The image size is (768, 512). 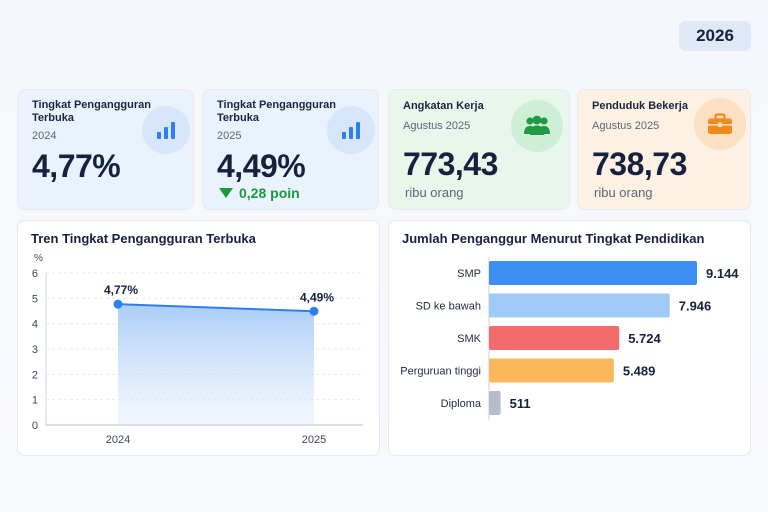 I want to click on category-label: Diploma, so click(x=461, y=404).